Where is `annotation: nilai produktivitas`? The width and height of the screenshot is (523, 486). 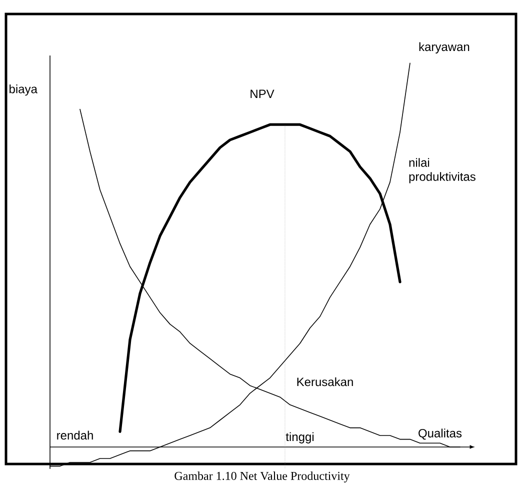 annotation: nilai produktivitas is located at coordinates (442, 171).